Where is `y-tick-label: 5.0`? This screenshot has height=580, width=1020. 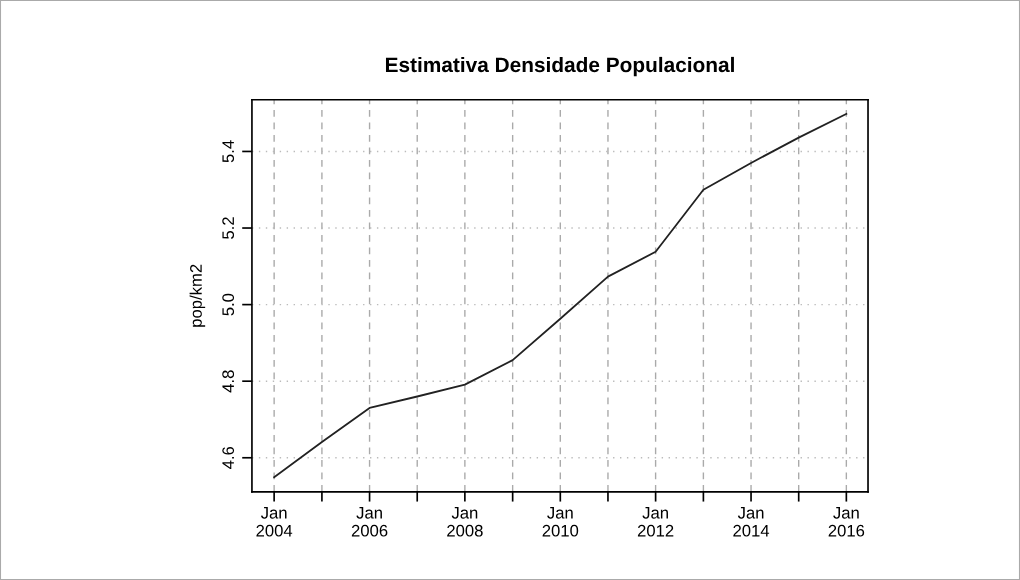
y-tick-label: 5.0 is located at coordinates (228, 304).